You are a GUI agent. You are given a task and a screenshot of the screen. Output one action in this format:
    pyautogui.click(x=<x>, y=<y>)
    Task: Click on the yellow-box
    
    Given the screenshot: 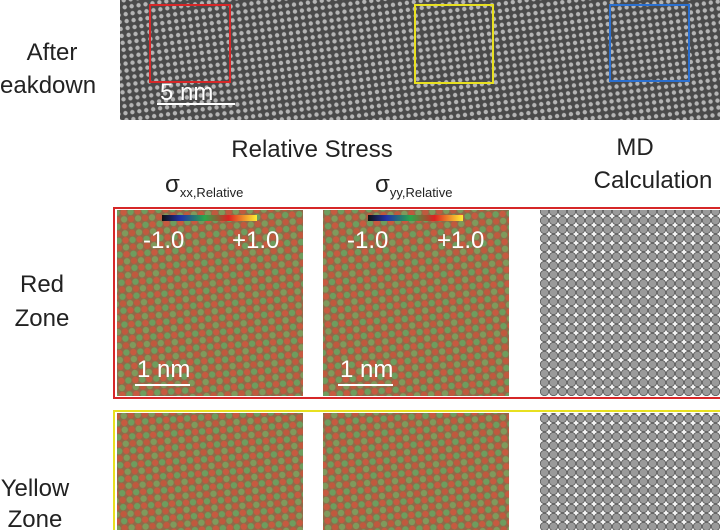 What is the action you would take?
    pyautogui.click(x=454, y=44)
    